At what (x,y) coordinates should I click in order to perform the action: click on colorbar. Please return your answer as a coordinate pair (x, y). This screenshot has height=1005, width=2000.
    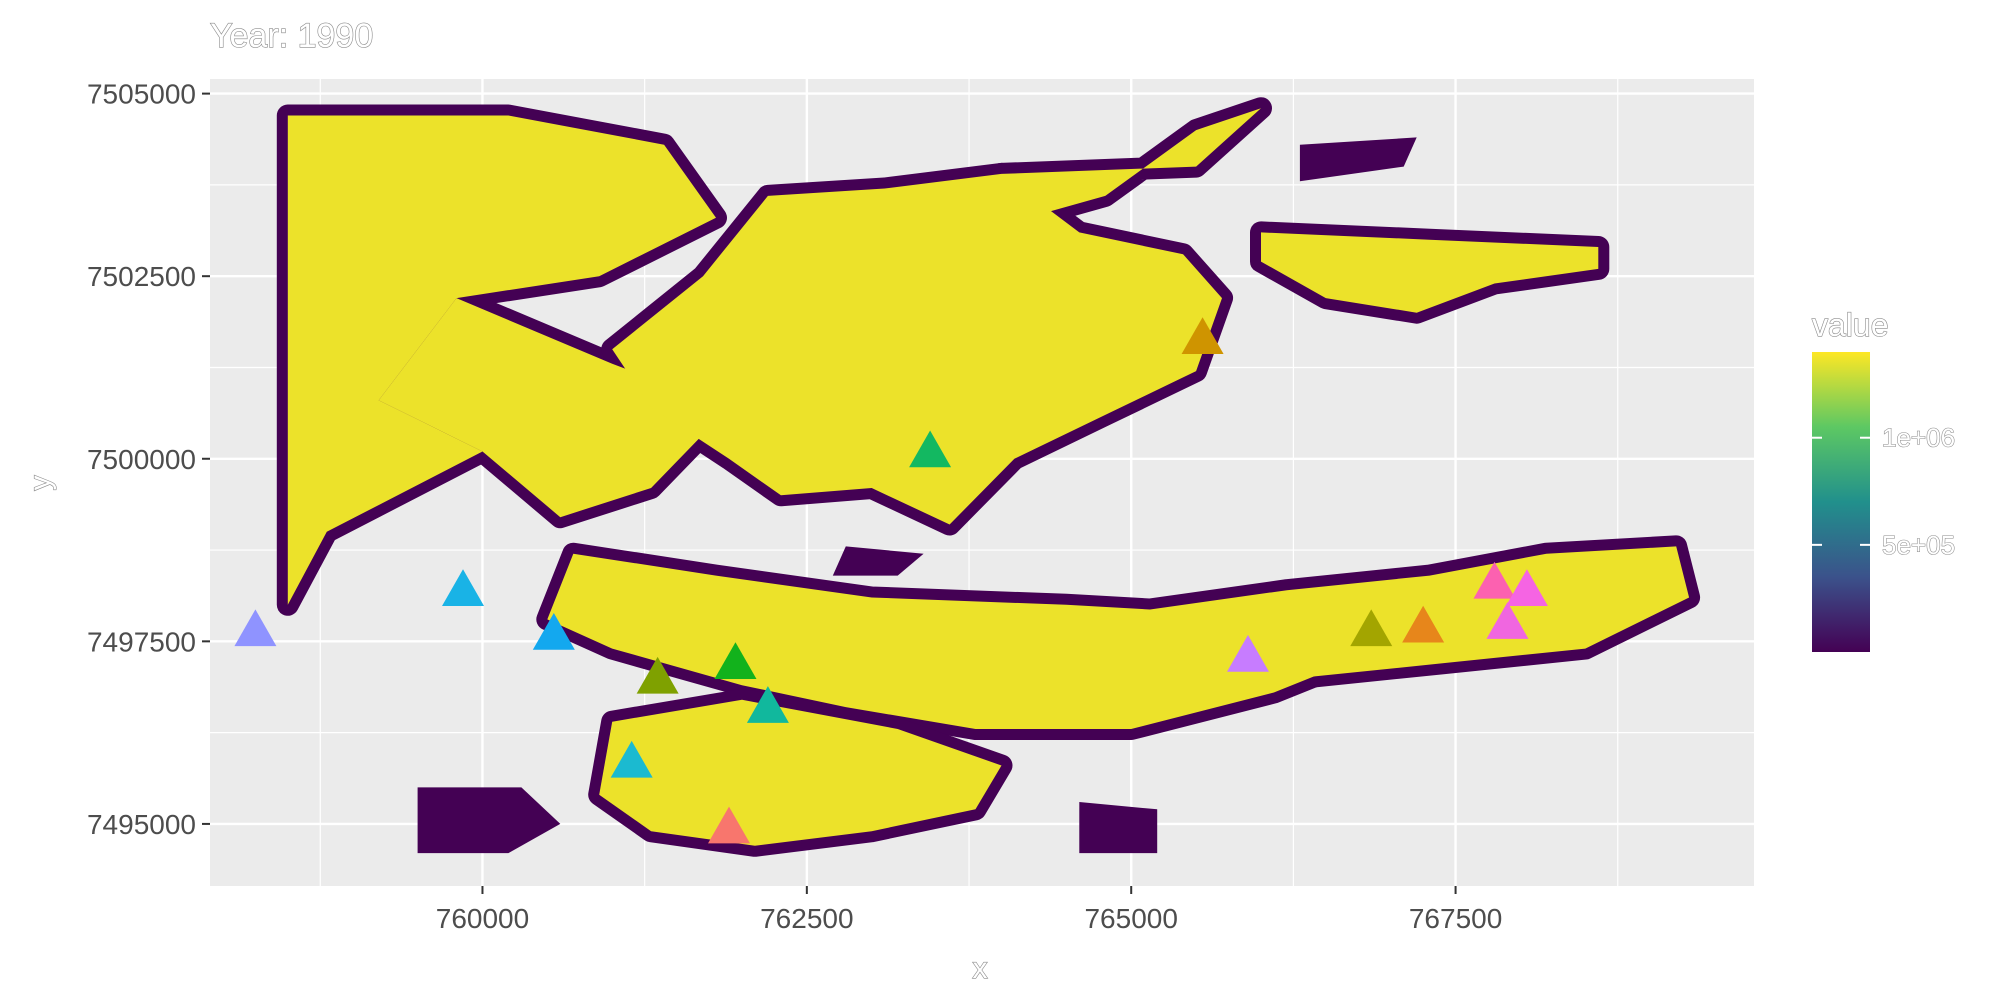
    Looking at the image, I should click on (1841, 502).